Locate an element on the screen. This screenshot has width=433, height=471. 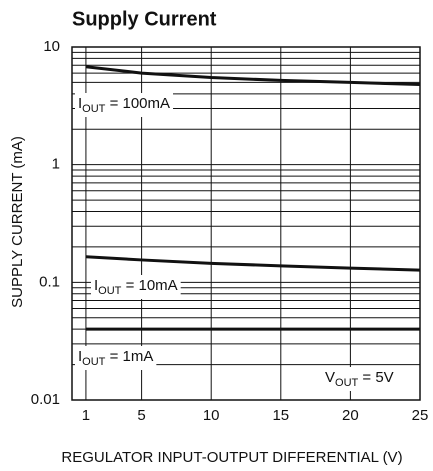
annotation: IOUT = 100mA is located at coordinates (124, 105).